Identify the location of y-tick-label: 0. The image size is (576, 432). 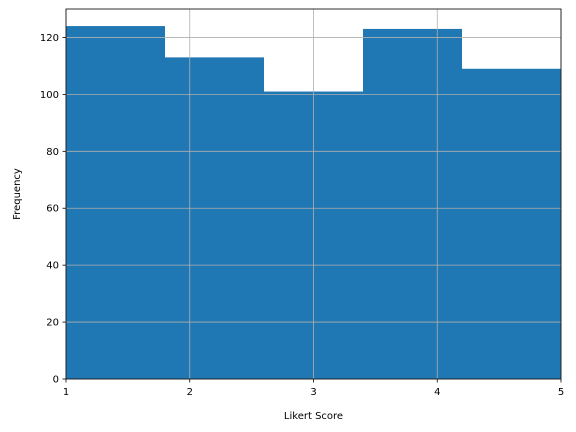
(56, 380).